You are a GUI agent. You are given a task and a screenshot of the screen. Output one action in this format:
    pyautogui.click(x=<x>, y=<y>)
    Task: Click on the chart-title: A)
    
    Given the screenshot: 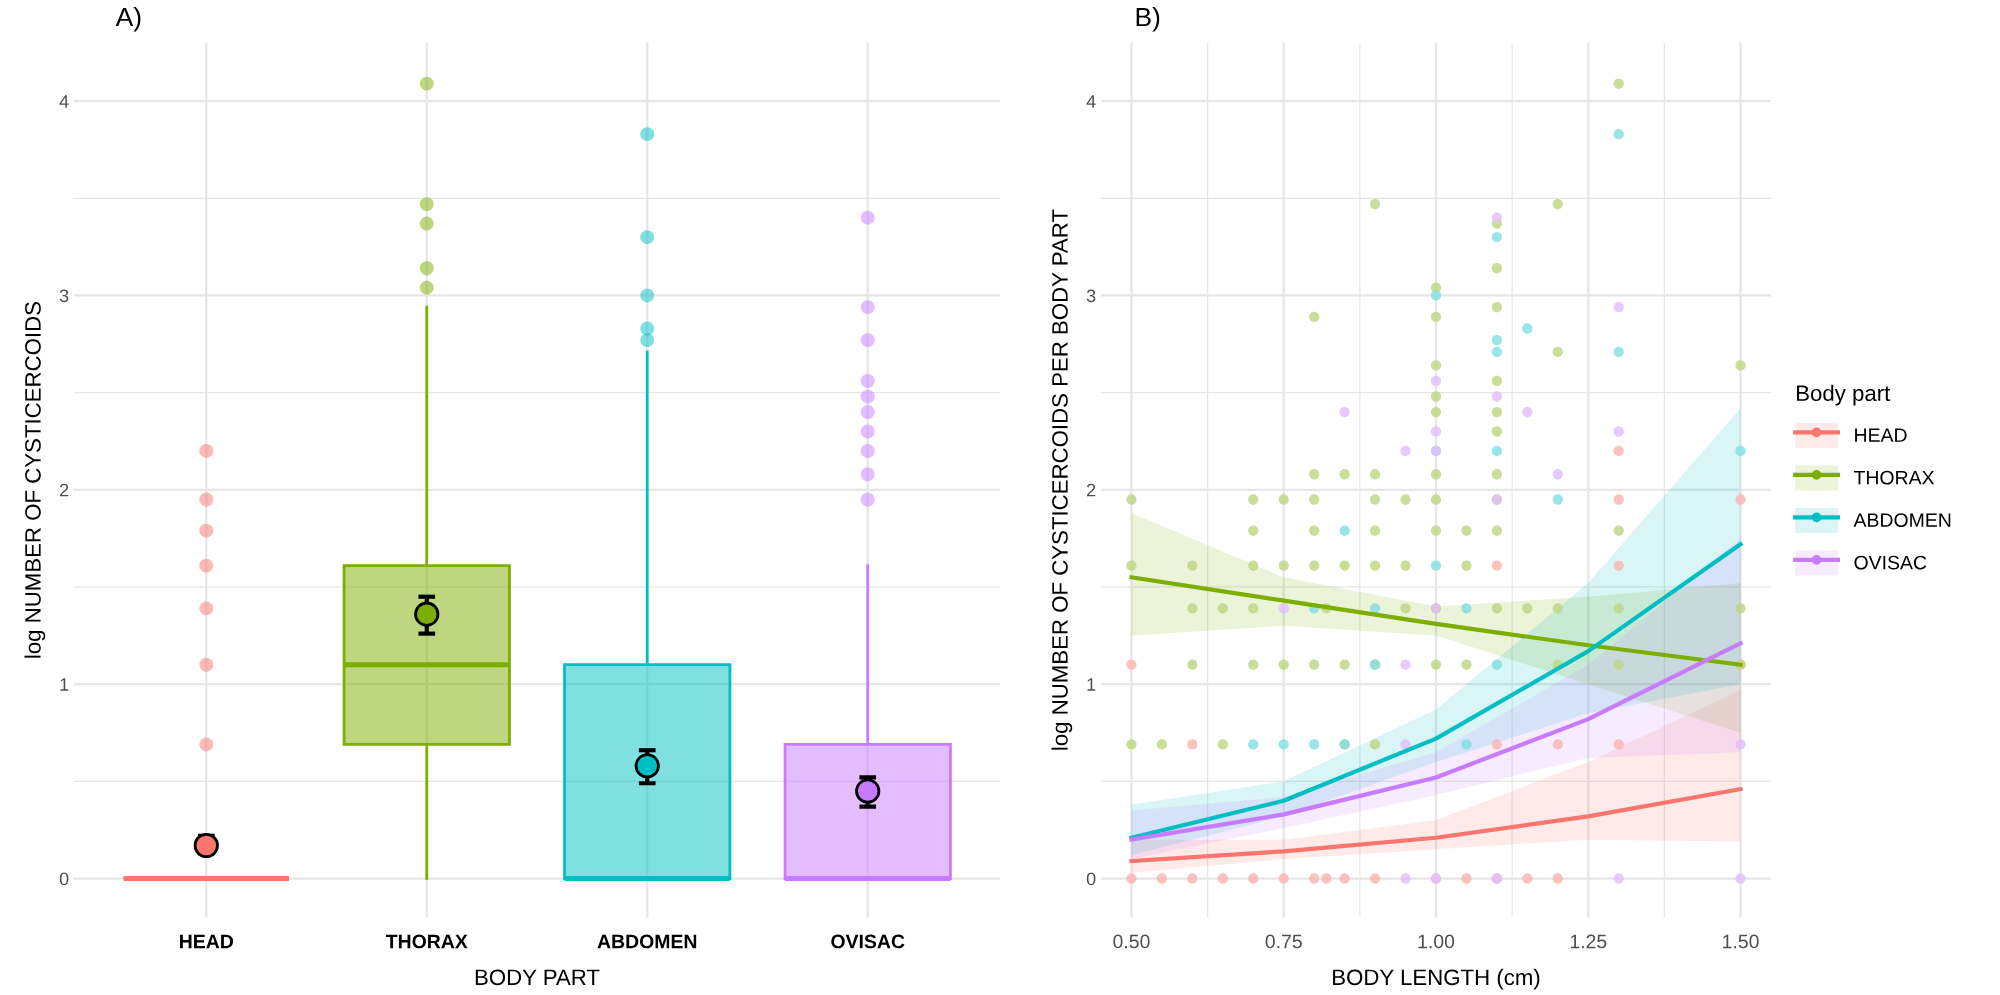 What is the action you would take?
    pyautogui.click(x=128, y=19)
    